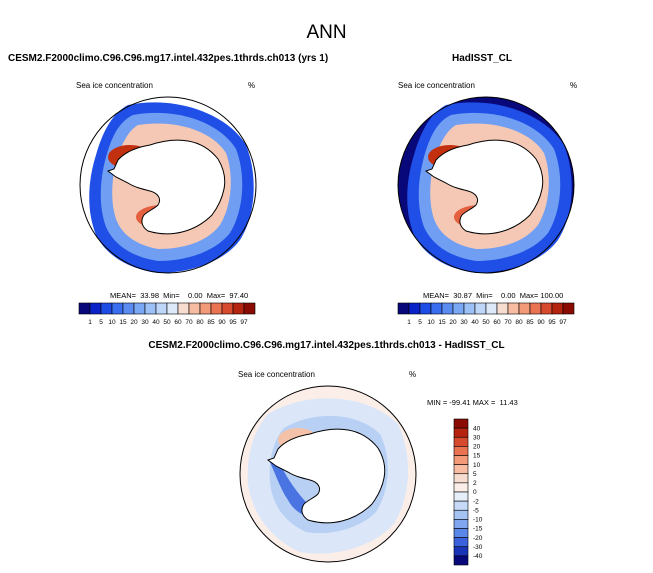 Image resolution: width=653 pixels, height=573 pixels. Describe the element at coordinates (478, 529) in the screenshot. I see `colorbar-label: -15` at that location.